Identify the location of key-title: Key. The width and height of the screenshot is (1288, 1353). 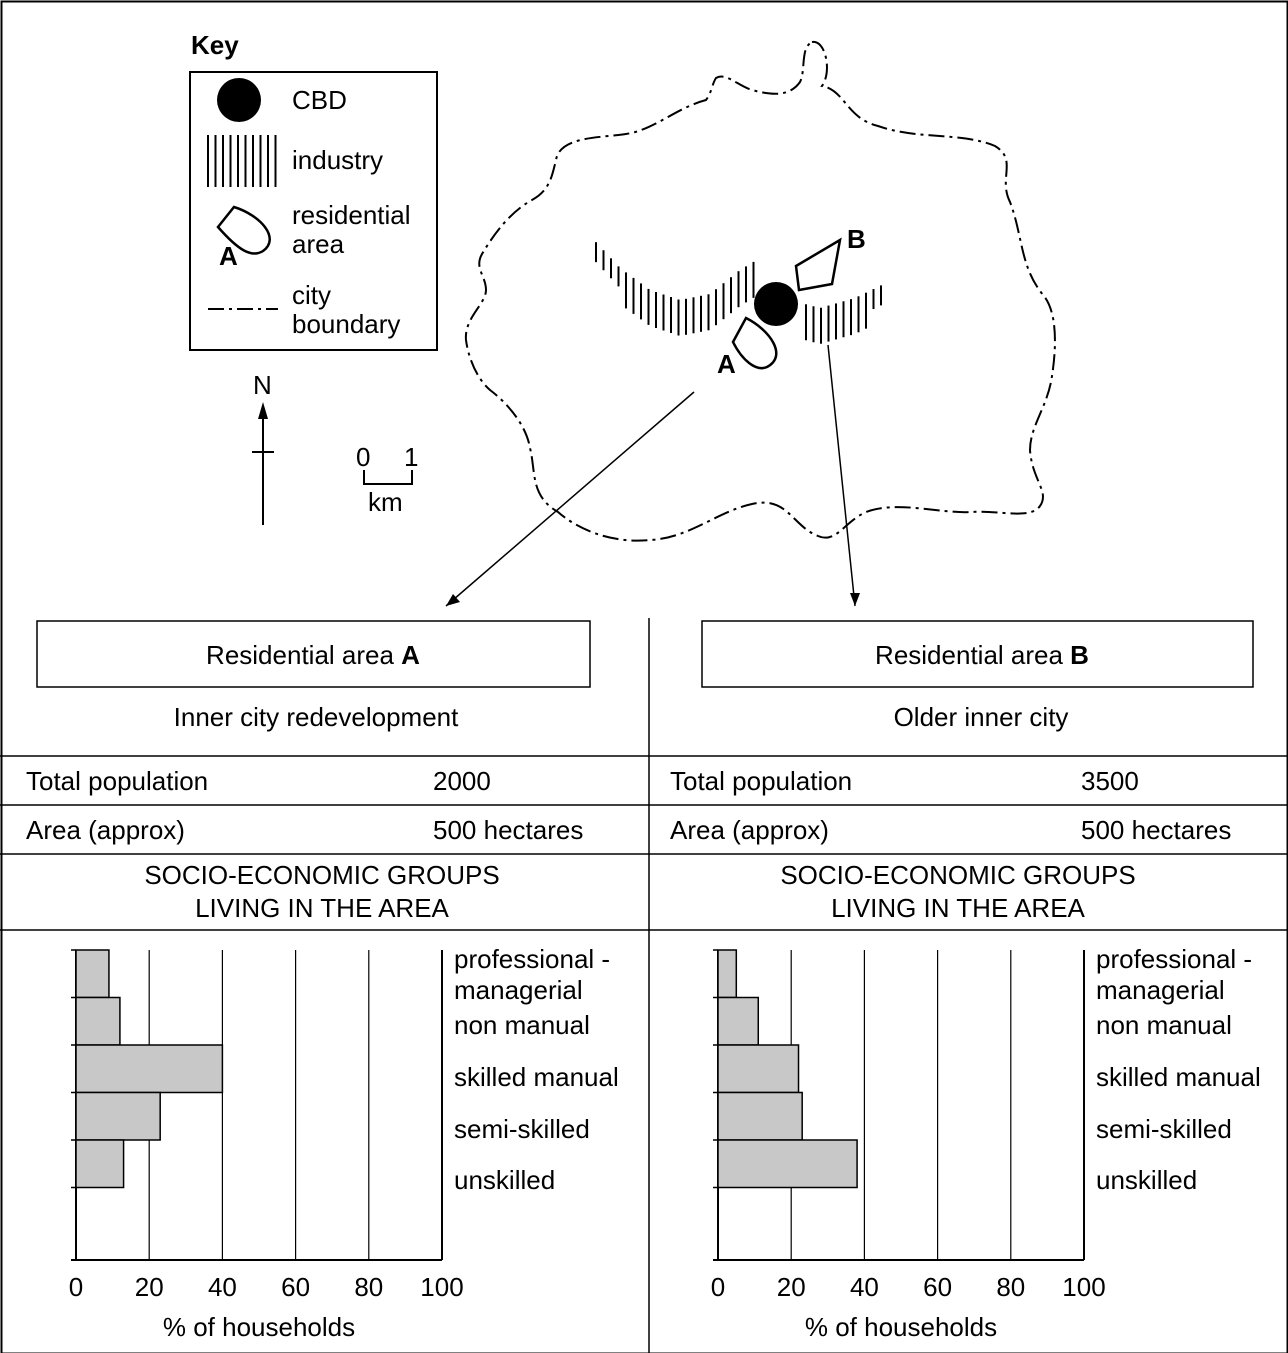
(215, 45).